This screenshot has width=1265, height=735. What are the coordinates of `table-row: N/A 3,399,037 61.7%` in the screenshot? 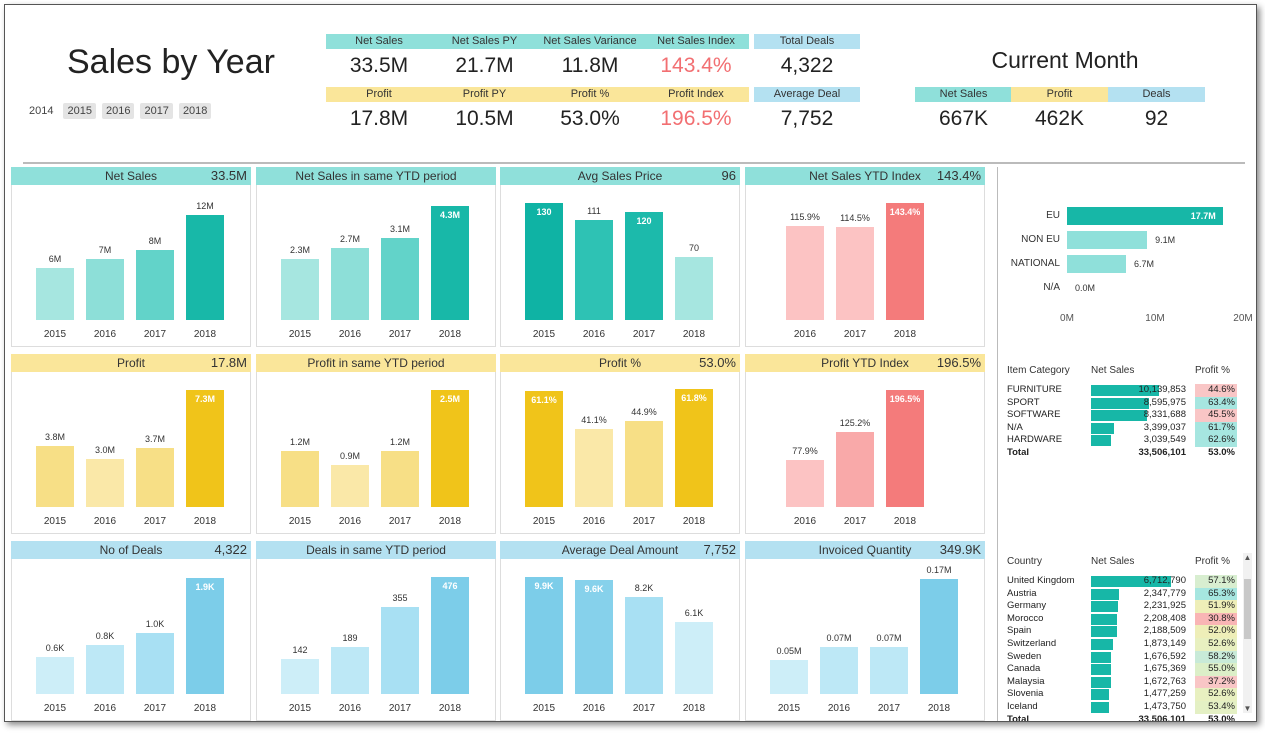 It's located at (1123, 428).